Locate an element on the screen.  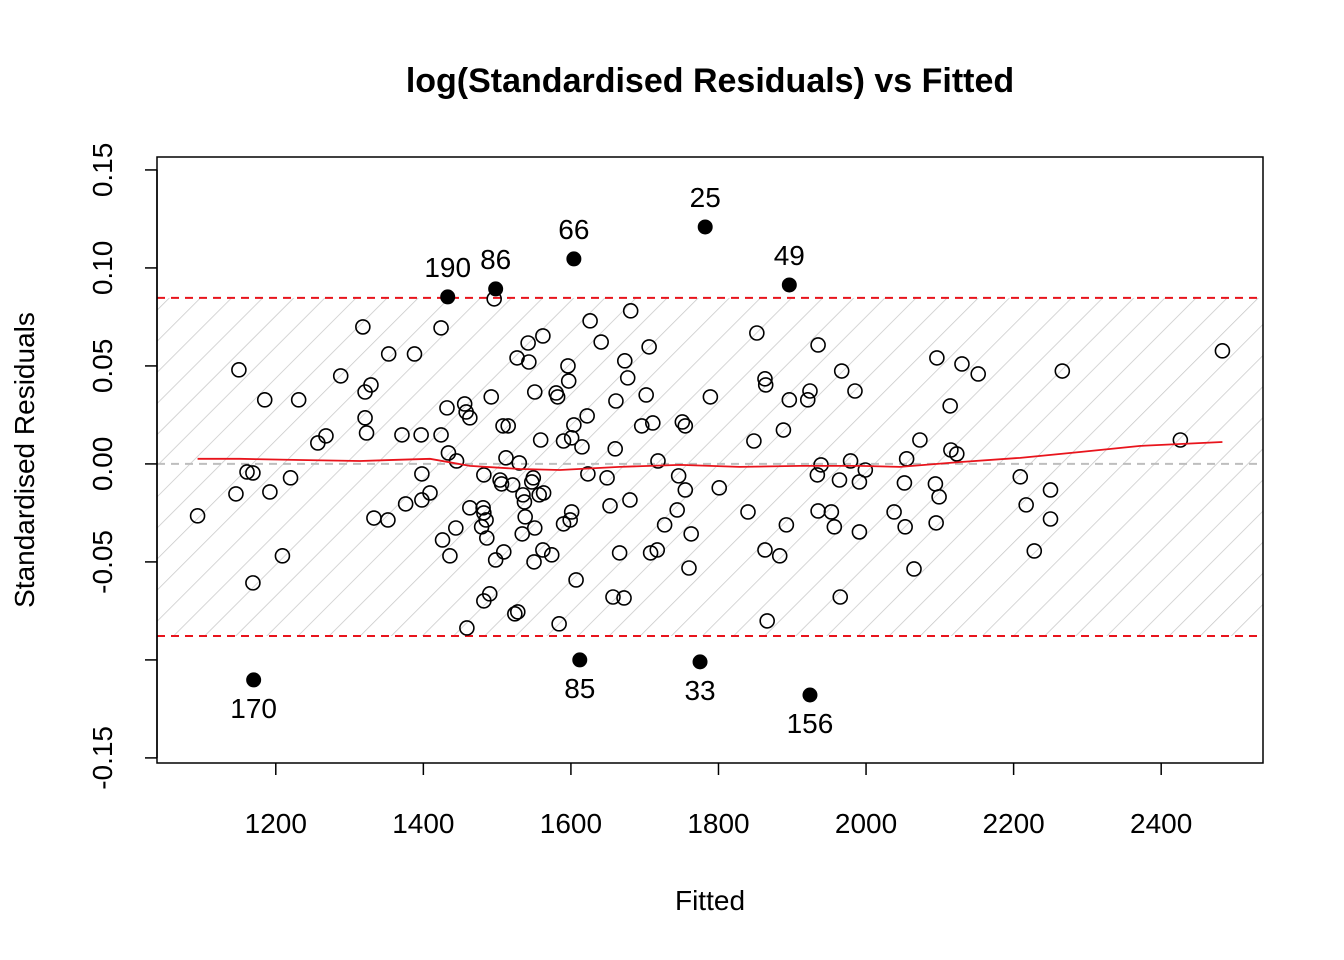
y-axis-label: Standardised Residuals is located at coordinates (24, 460).